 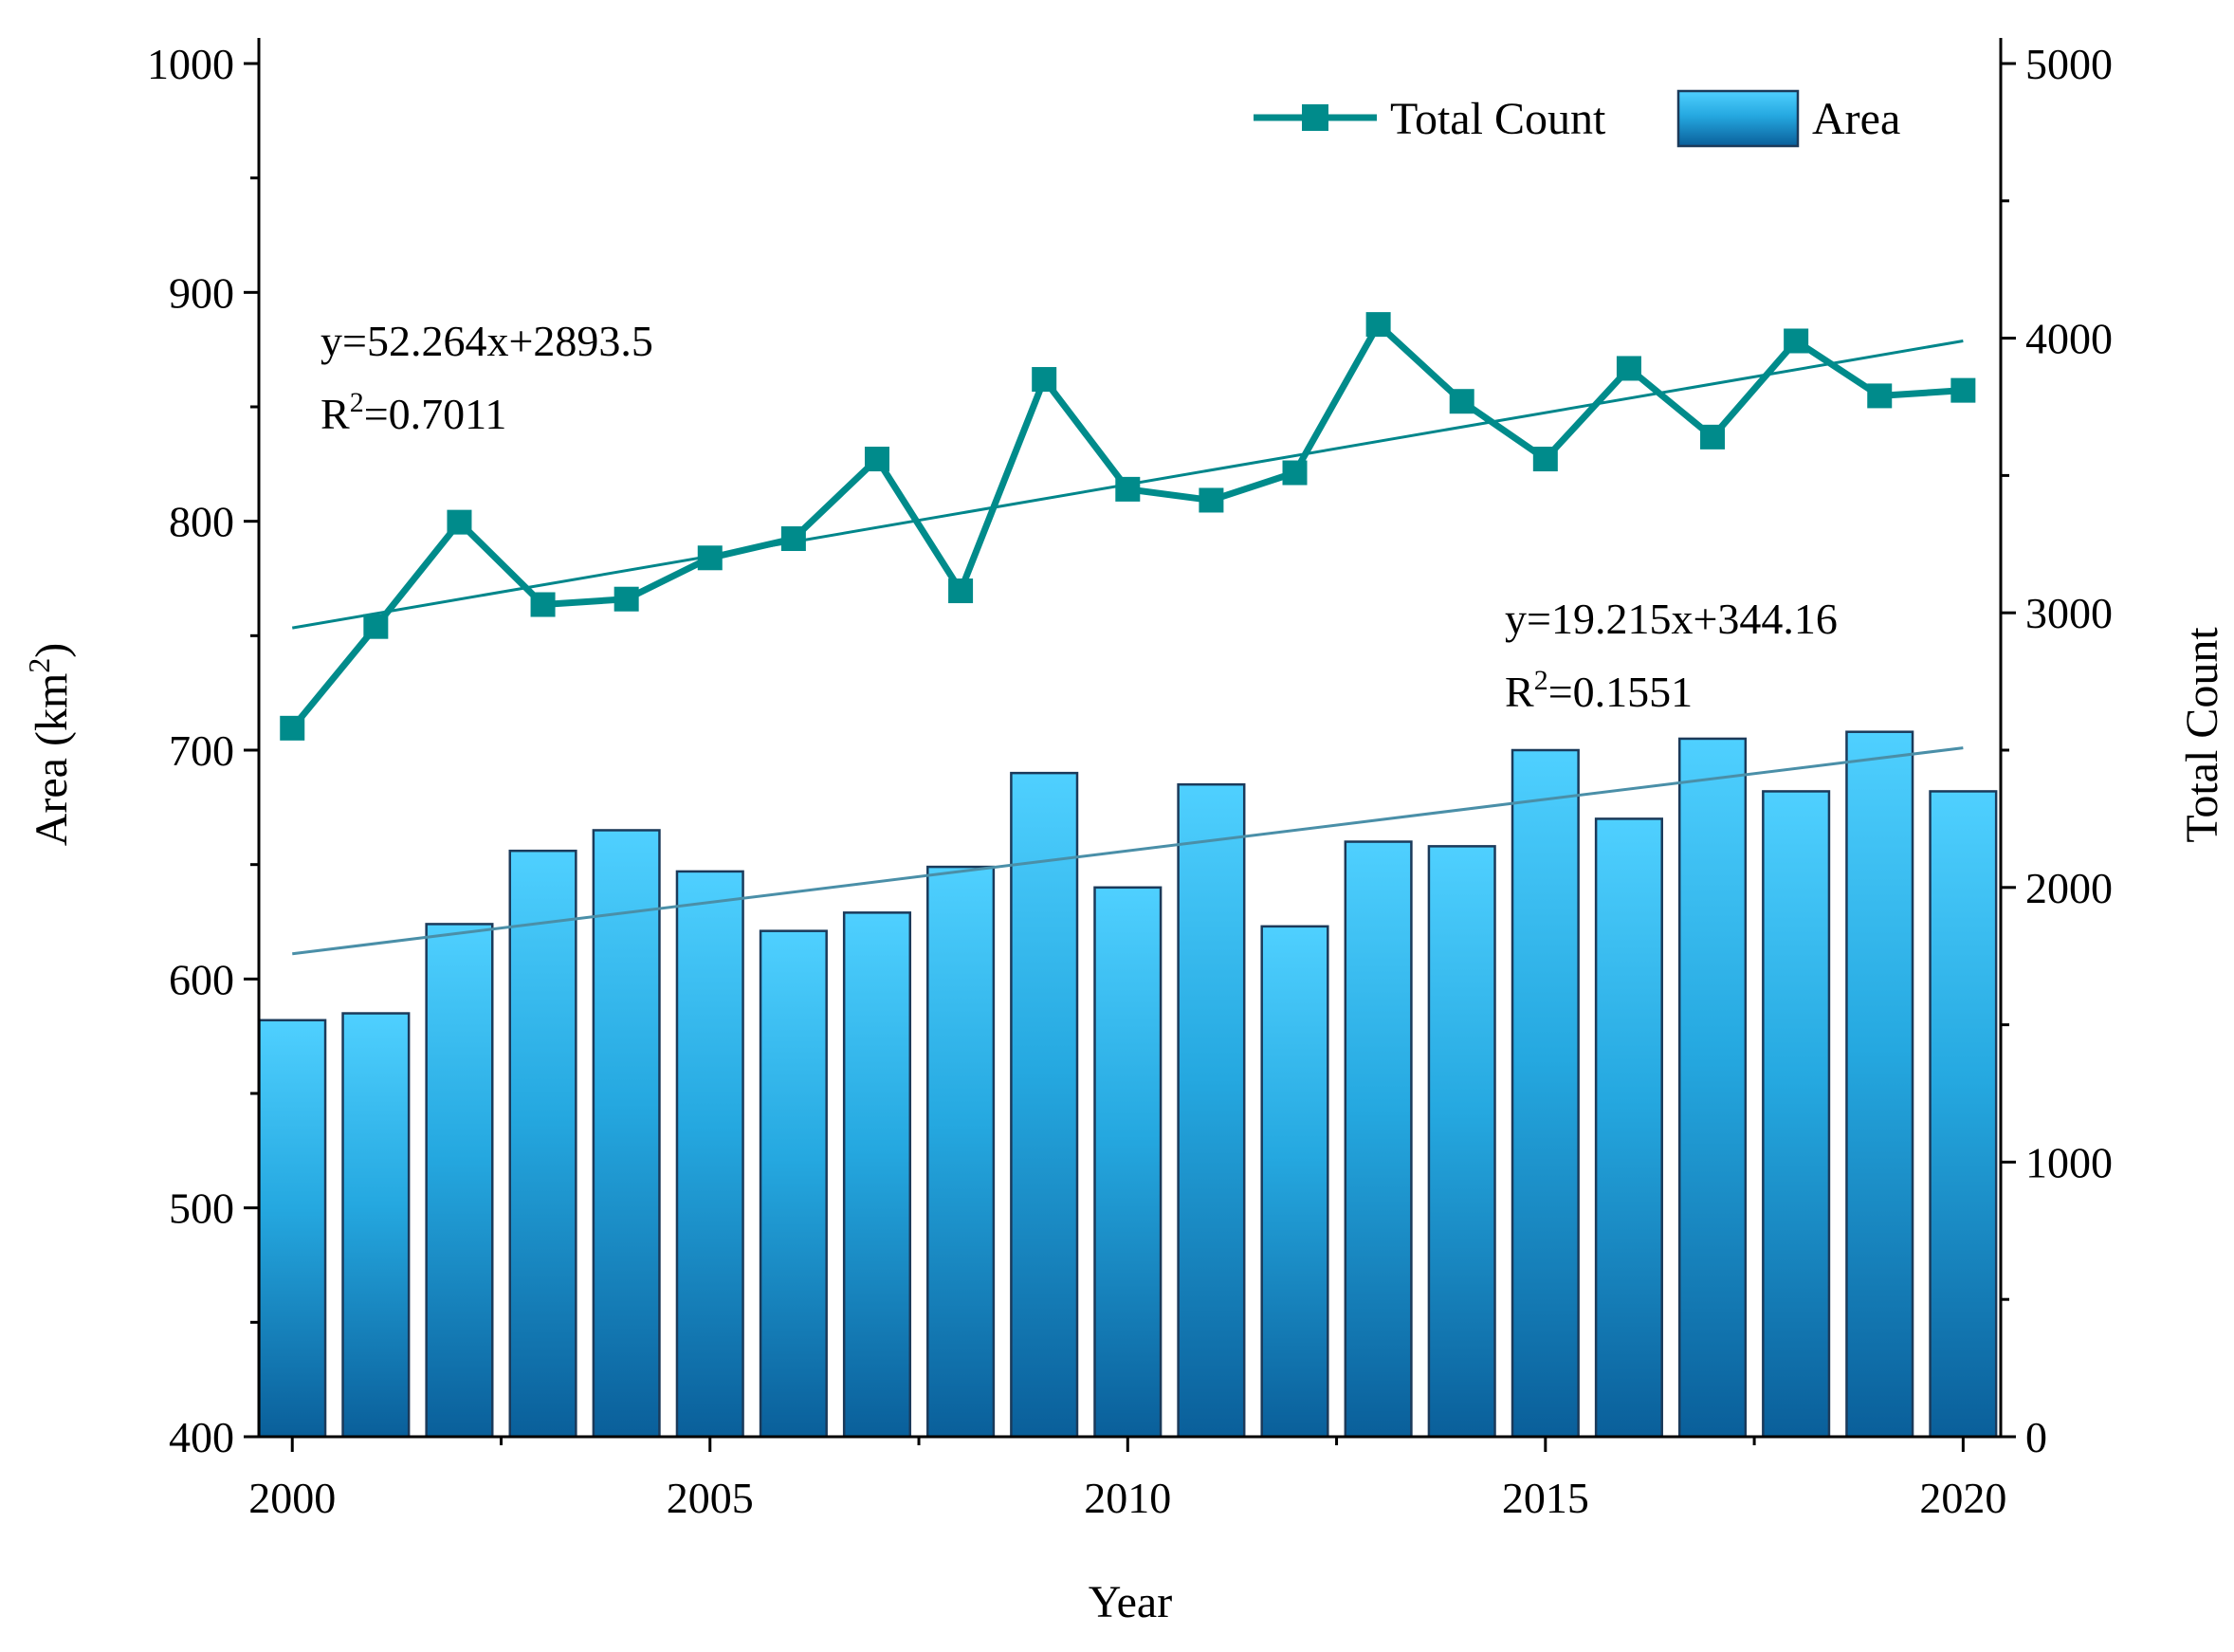 I want to click on area-bar-2011, so click(x=1211, y=1110).